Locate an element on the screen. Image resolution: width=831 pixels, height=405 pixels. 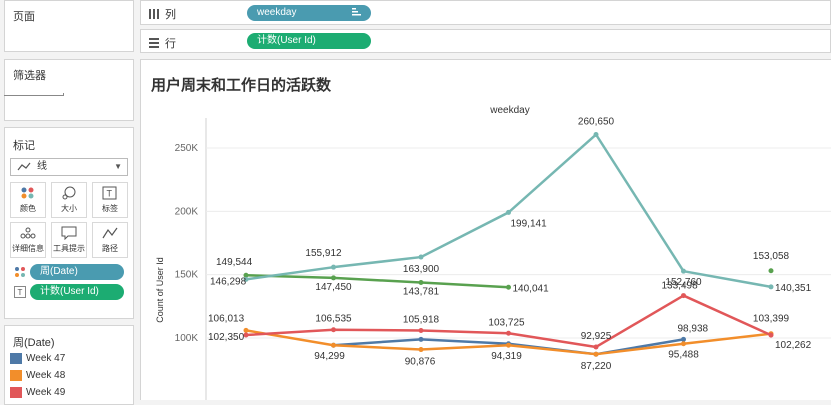
color-button-label: 颜色 is located at coordinates (28, 208).